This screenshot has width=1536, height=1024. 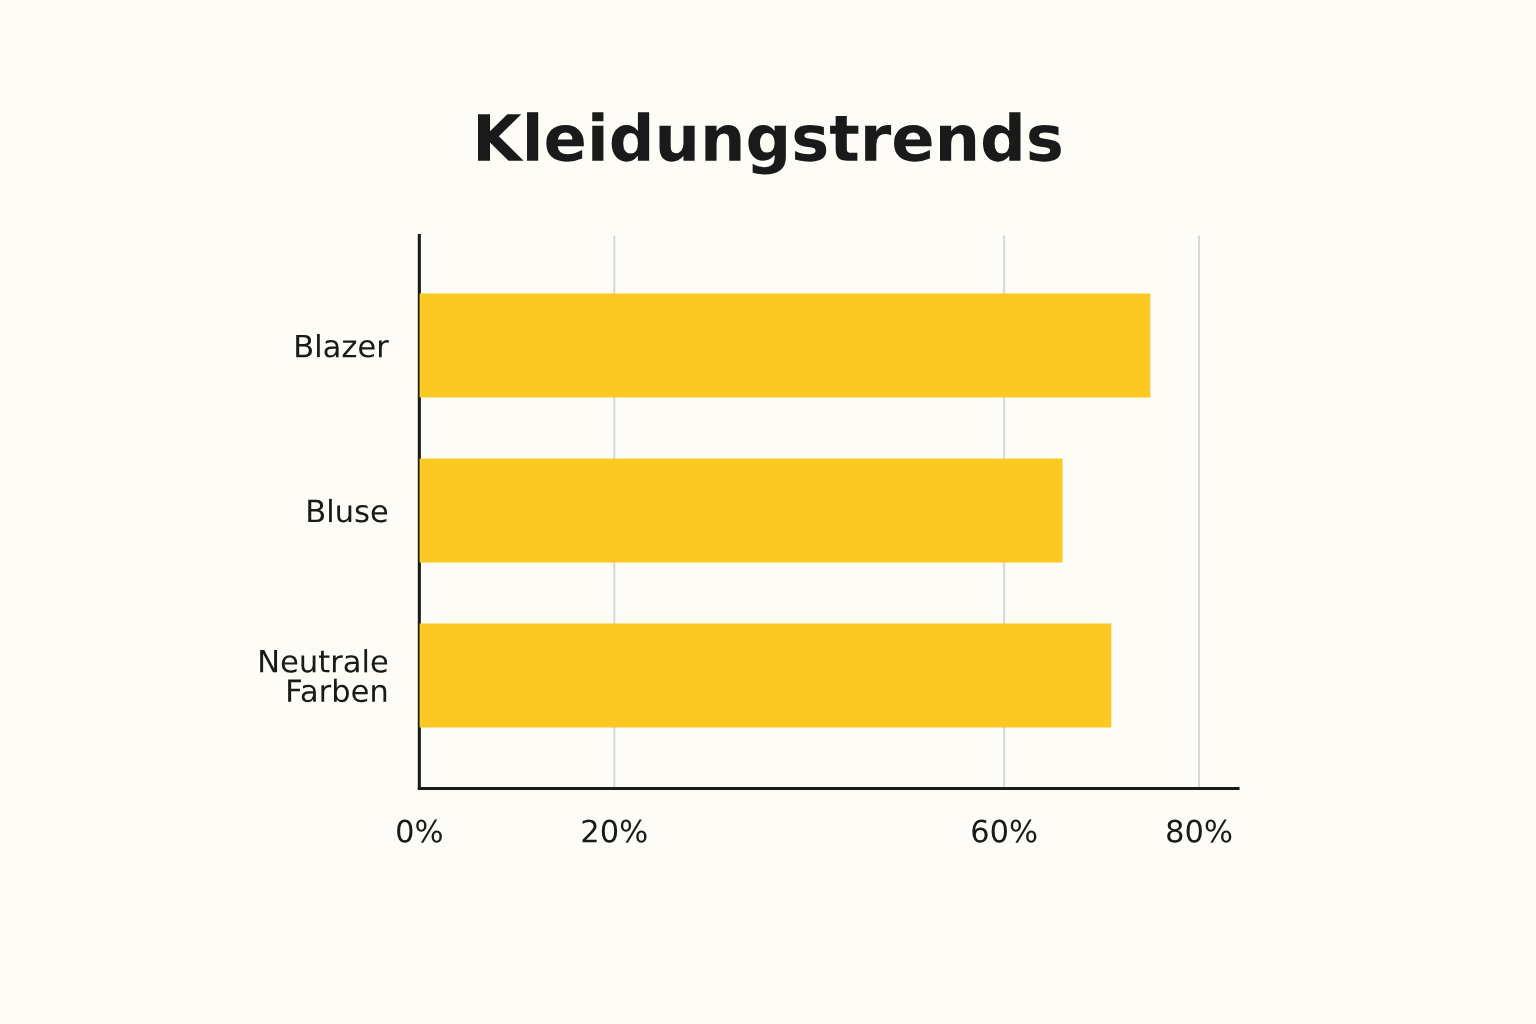 What do you see at coordinates (324, 676) in the screenshot?
I see `y-tick-label: Neutrale Farben` at bounding box center [324, 676].